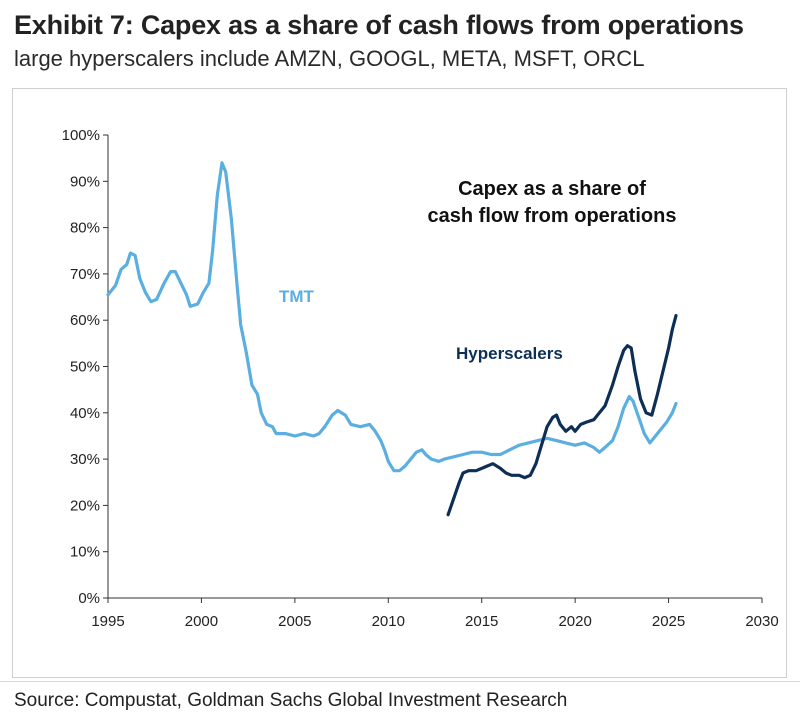  What do you see at coordinates (81, 135) in the screenshot?
I see `y-tick-label: 100%` at bounding box center [81, 135].